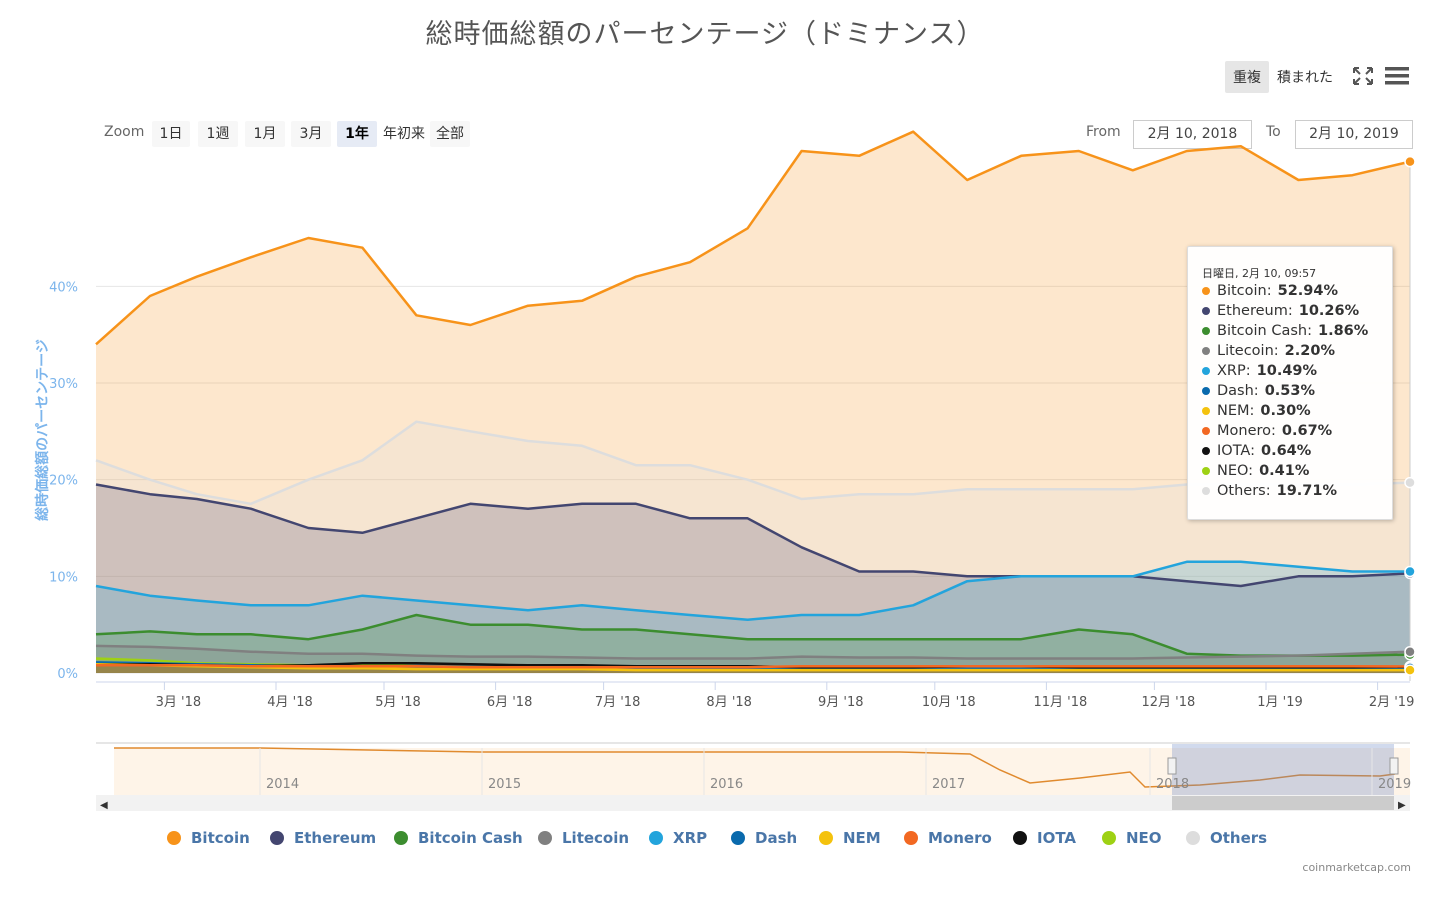  What do you see at coordinates (1132, 838) in the screenshot?
I see `legend-item-neo: NEO` at bounding box center [1132, 838].